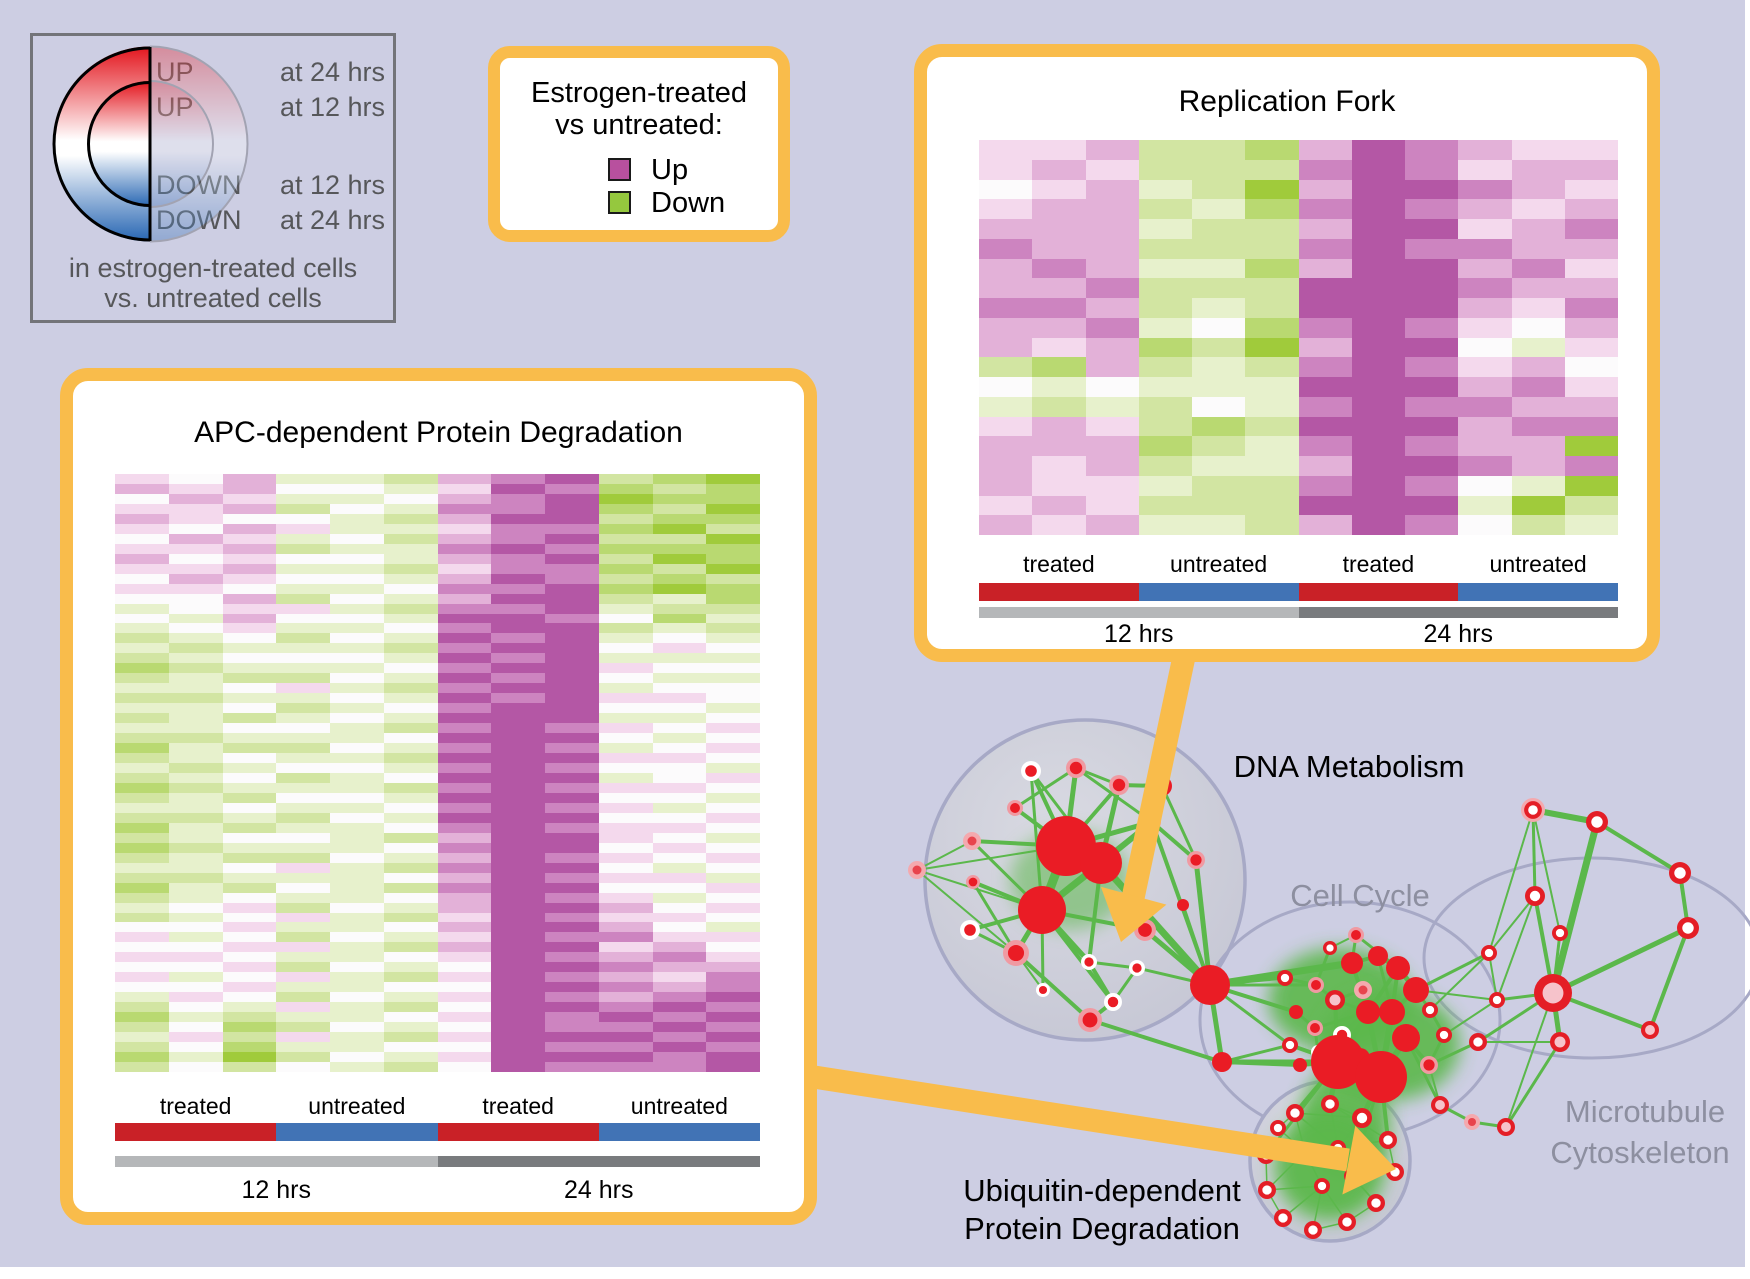 The height and width of the screenshot is (1279, 1750). I want to click on cluster-label: Microtubule, so click(1645, 1111).